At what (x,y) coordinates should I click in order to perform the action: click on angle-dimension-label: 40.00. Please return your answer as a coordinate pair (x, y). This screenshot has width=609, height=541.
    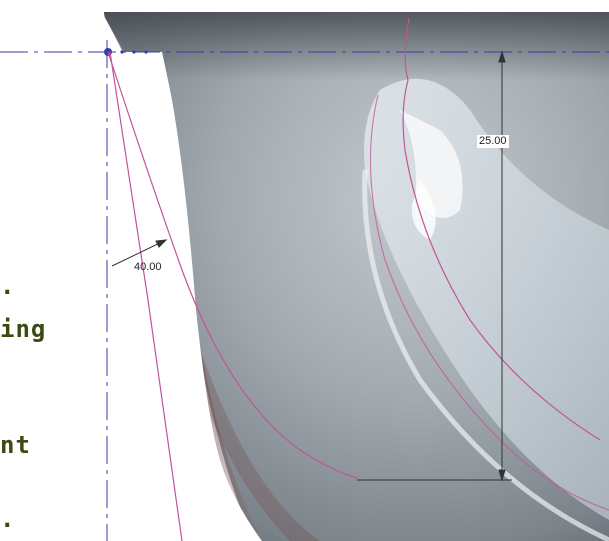
    Looking at the image, I should click on (148, 267).